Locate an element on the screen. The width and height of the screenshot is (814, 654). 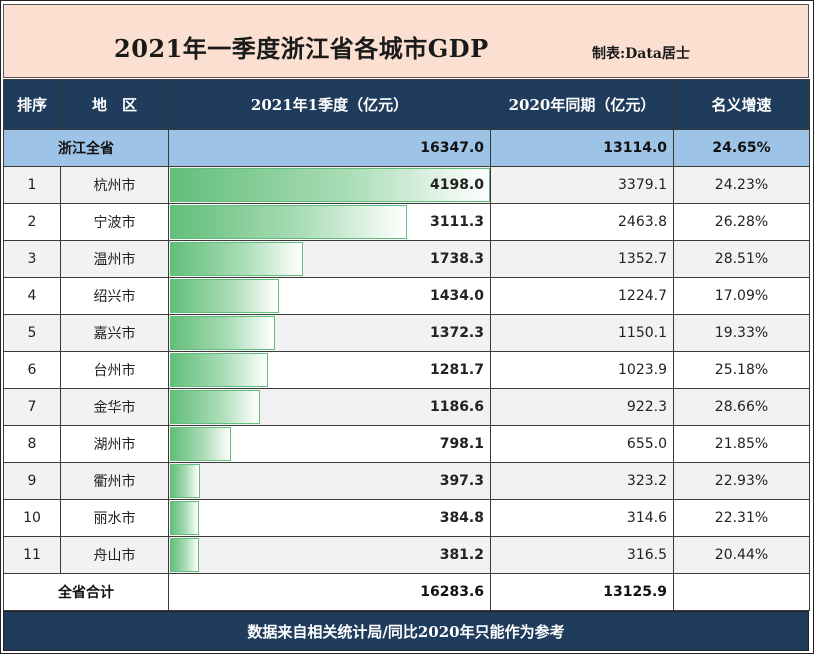
title-bar: 2021年一季度浙江省各城市GDP 制表:Data居士 is located at coordinates (406, 41).